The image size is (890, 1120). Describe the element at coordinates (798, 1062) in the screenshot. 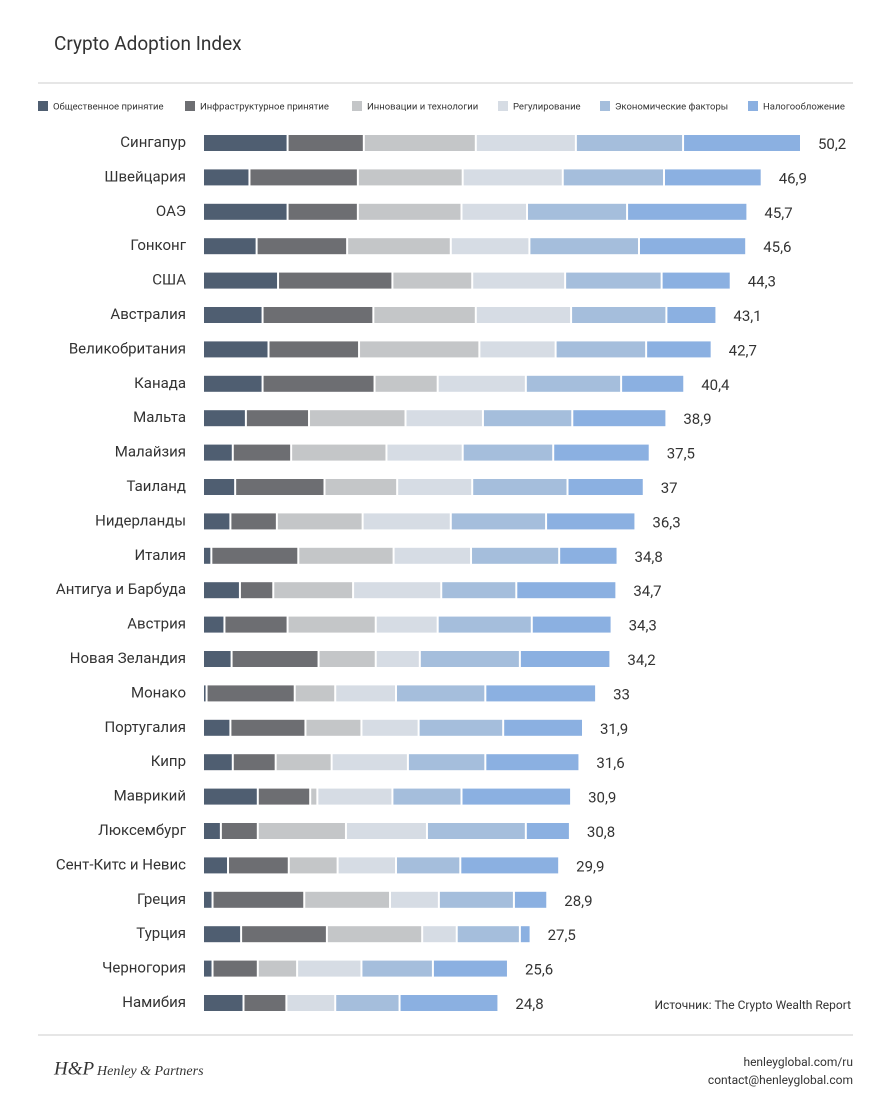

I see `link: henleyglobal.com/ru` at that location.